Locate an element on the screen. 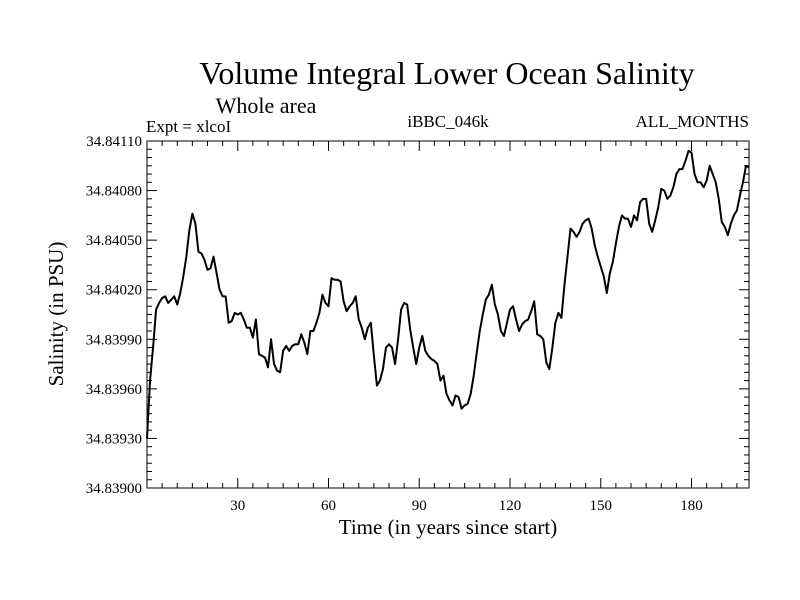  chart-title: Volume Integral Lower Ocean Salinity is located at coordinates (446, 73).